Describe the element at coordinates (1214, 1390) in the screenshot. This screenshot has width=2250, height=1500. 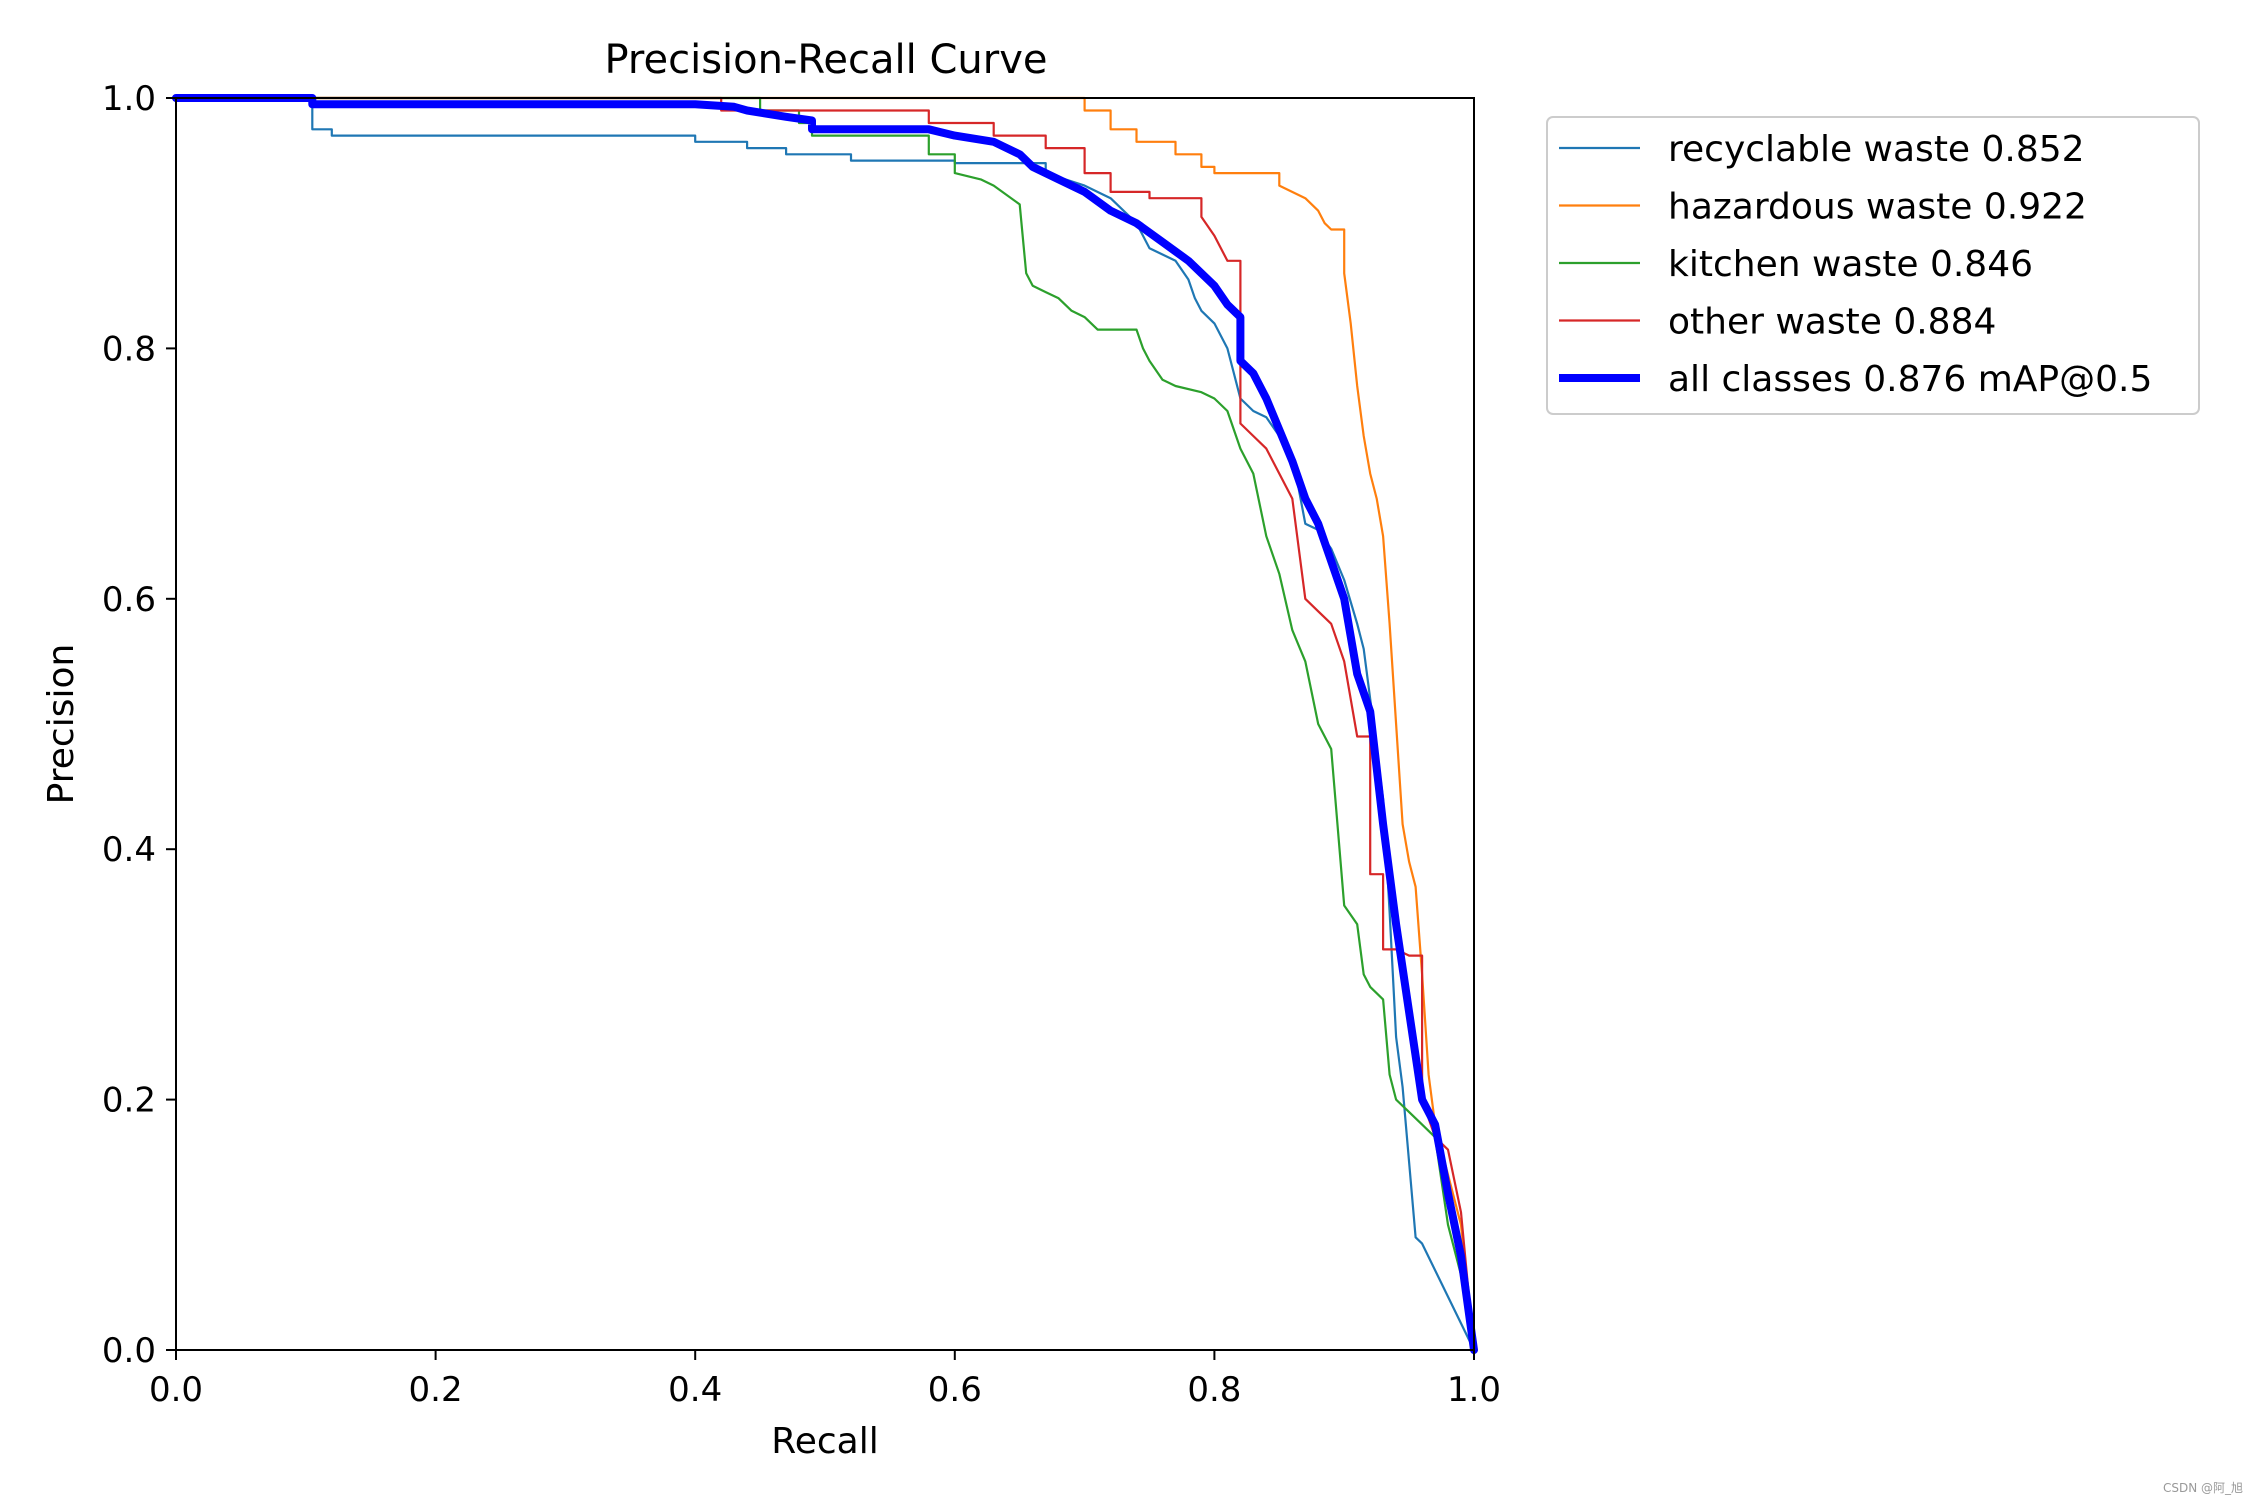
I see `x-tick-label: 0.8` at that location.